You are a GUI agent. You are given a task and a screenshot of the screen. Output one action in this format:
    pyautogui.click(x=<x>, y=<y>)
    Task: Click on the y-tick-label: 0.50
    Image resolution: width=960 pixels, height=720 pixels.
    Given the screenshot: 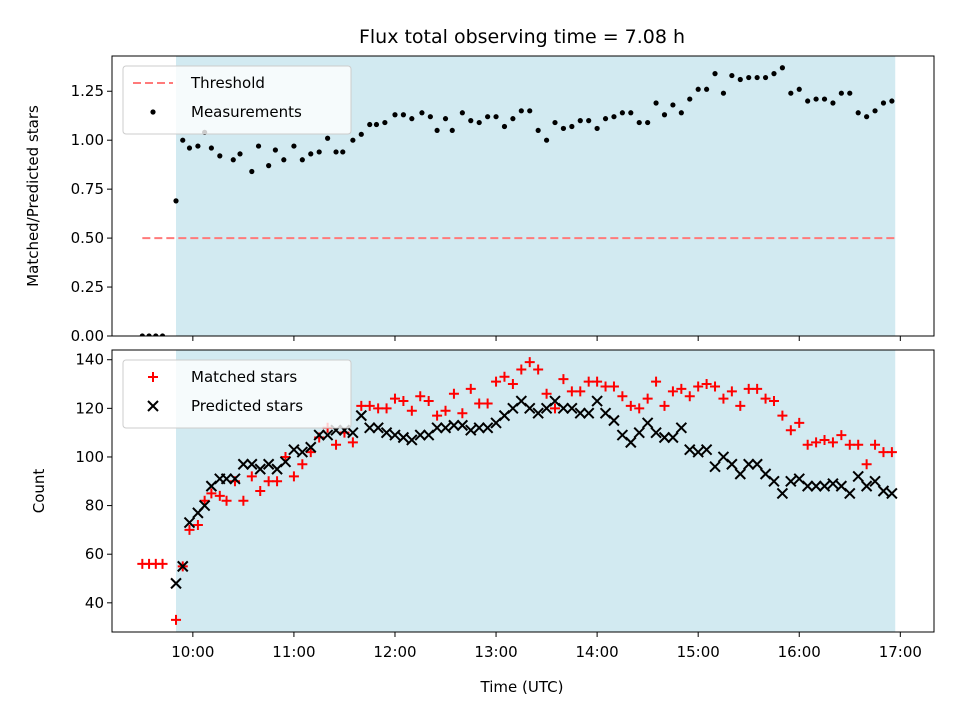 What is the action you would take?
    pyautogui.click(x=87, y=238)
    